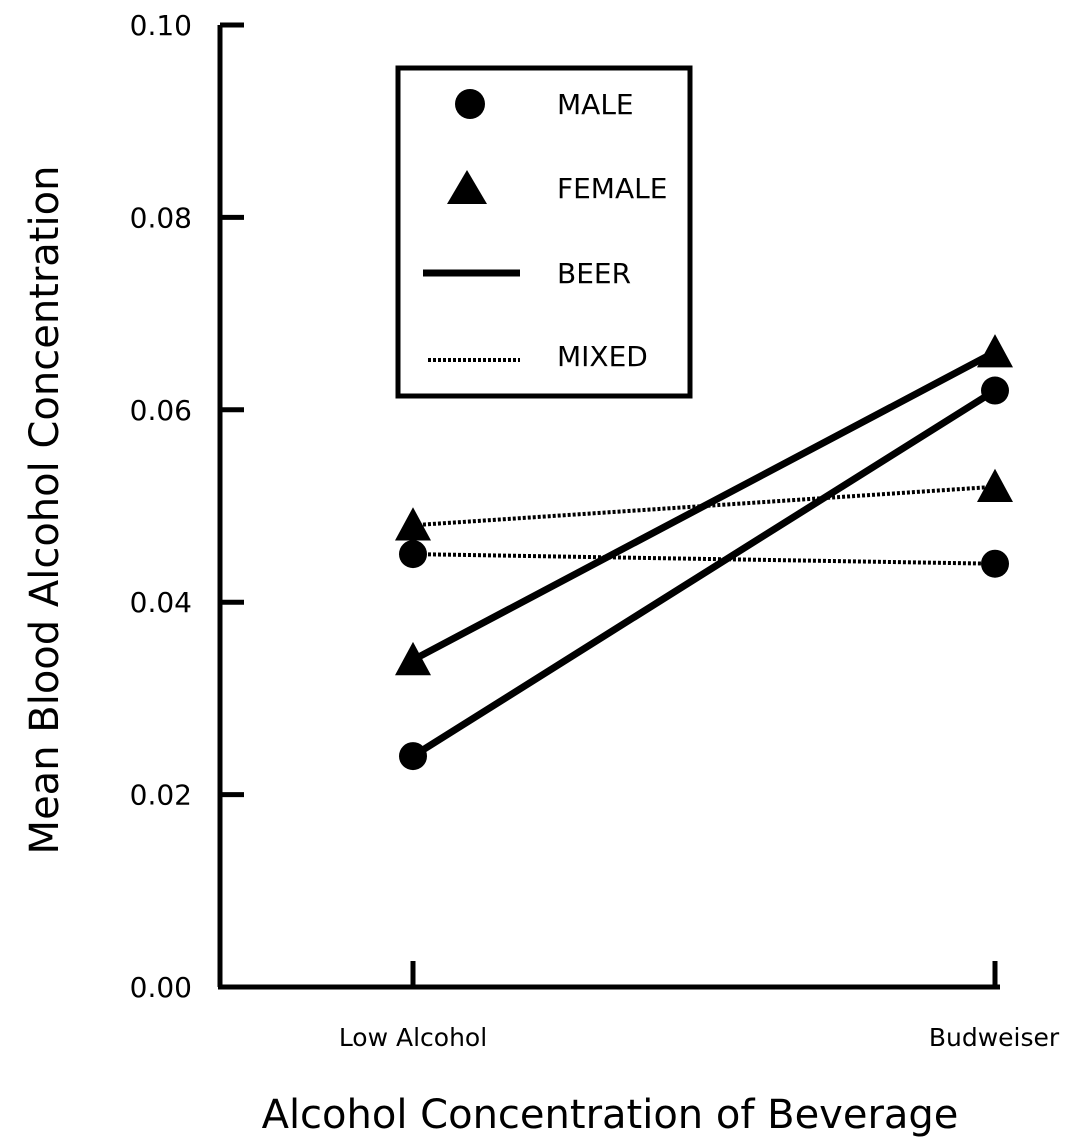  What do you see at coordinates (610, 1115) in the screenshot?
I see `x-axis-title: Alcohol Concentration of Beverage` at bounding box center [610, 1115].